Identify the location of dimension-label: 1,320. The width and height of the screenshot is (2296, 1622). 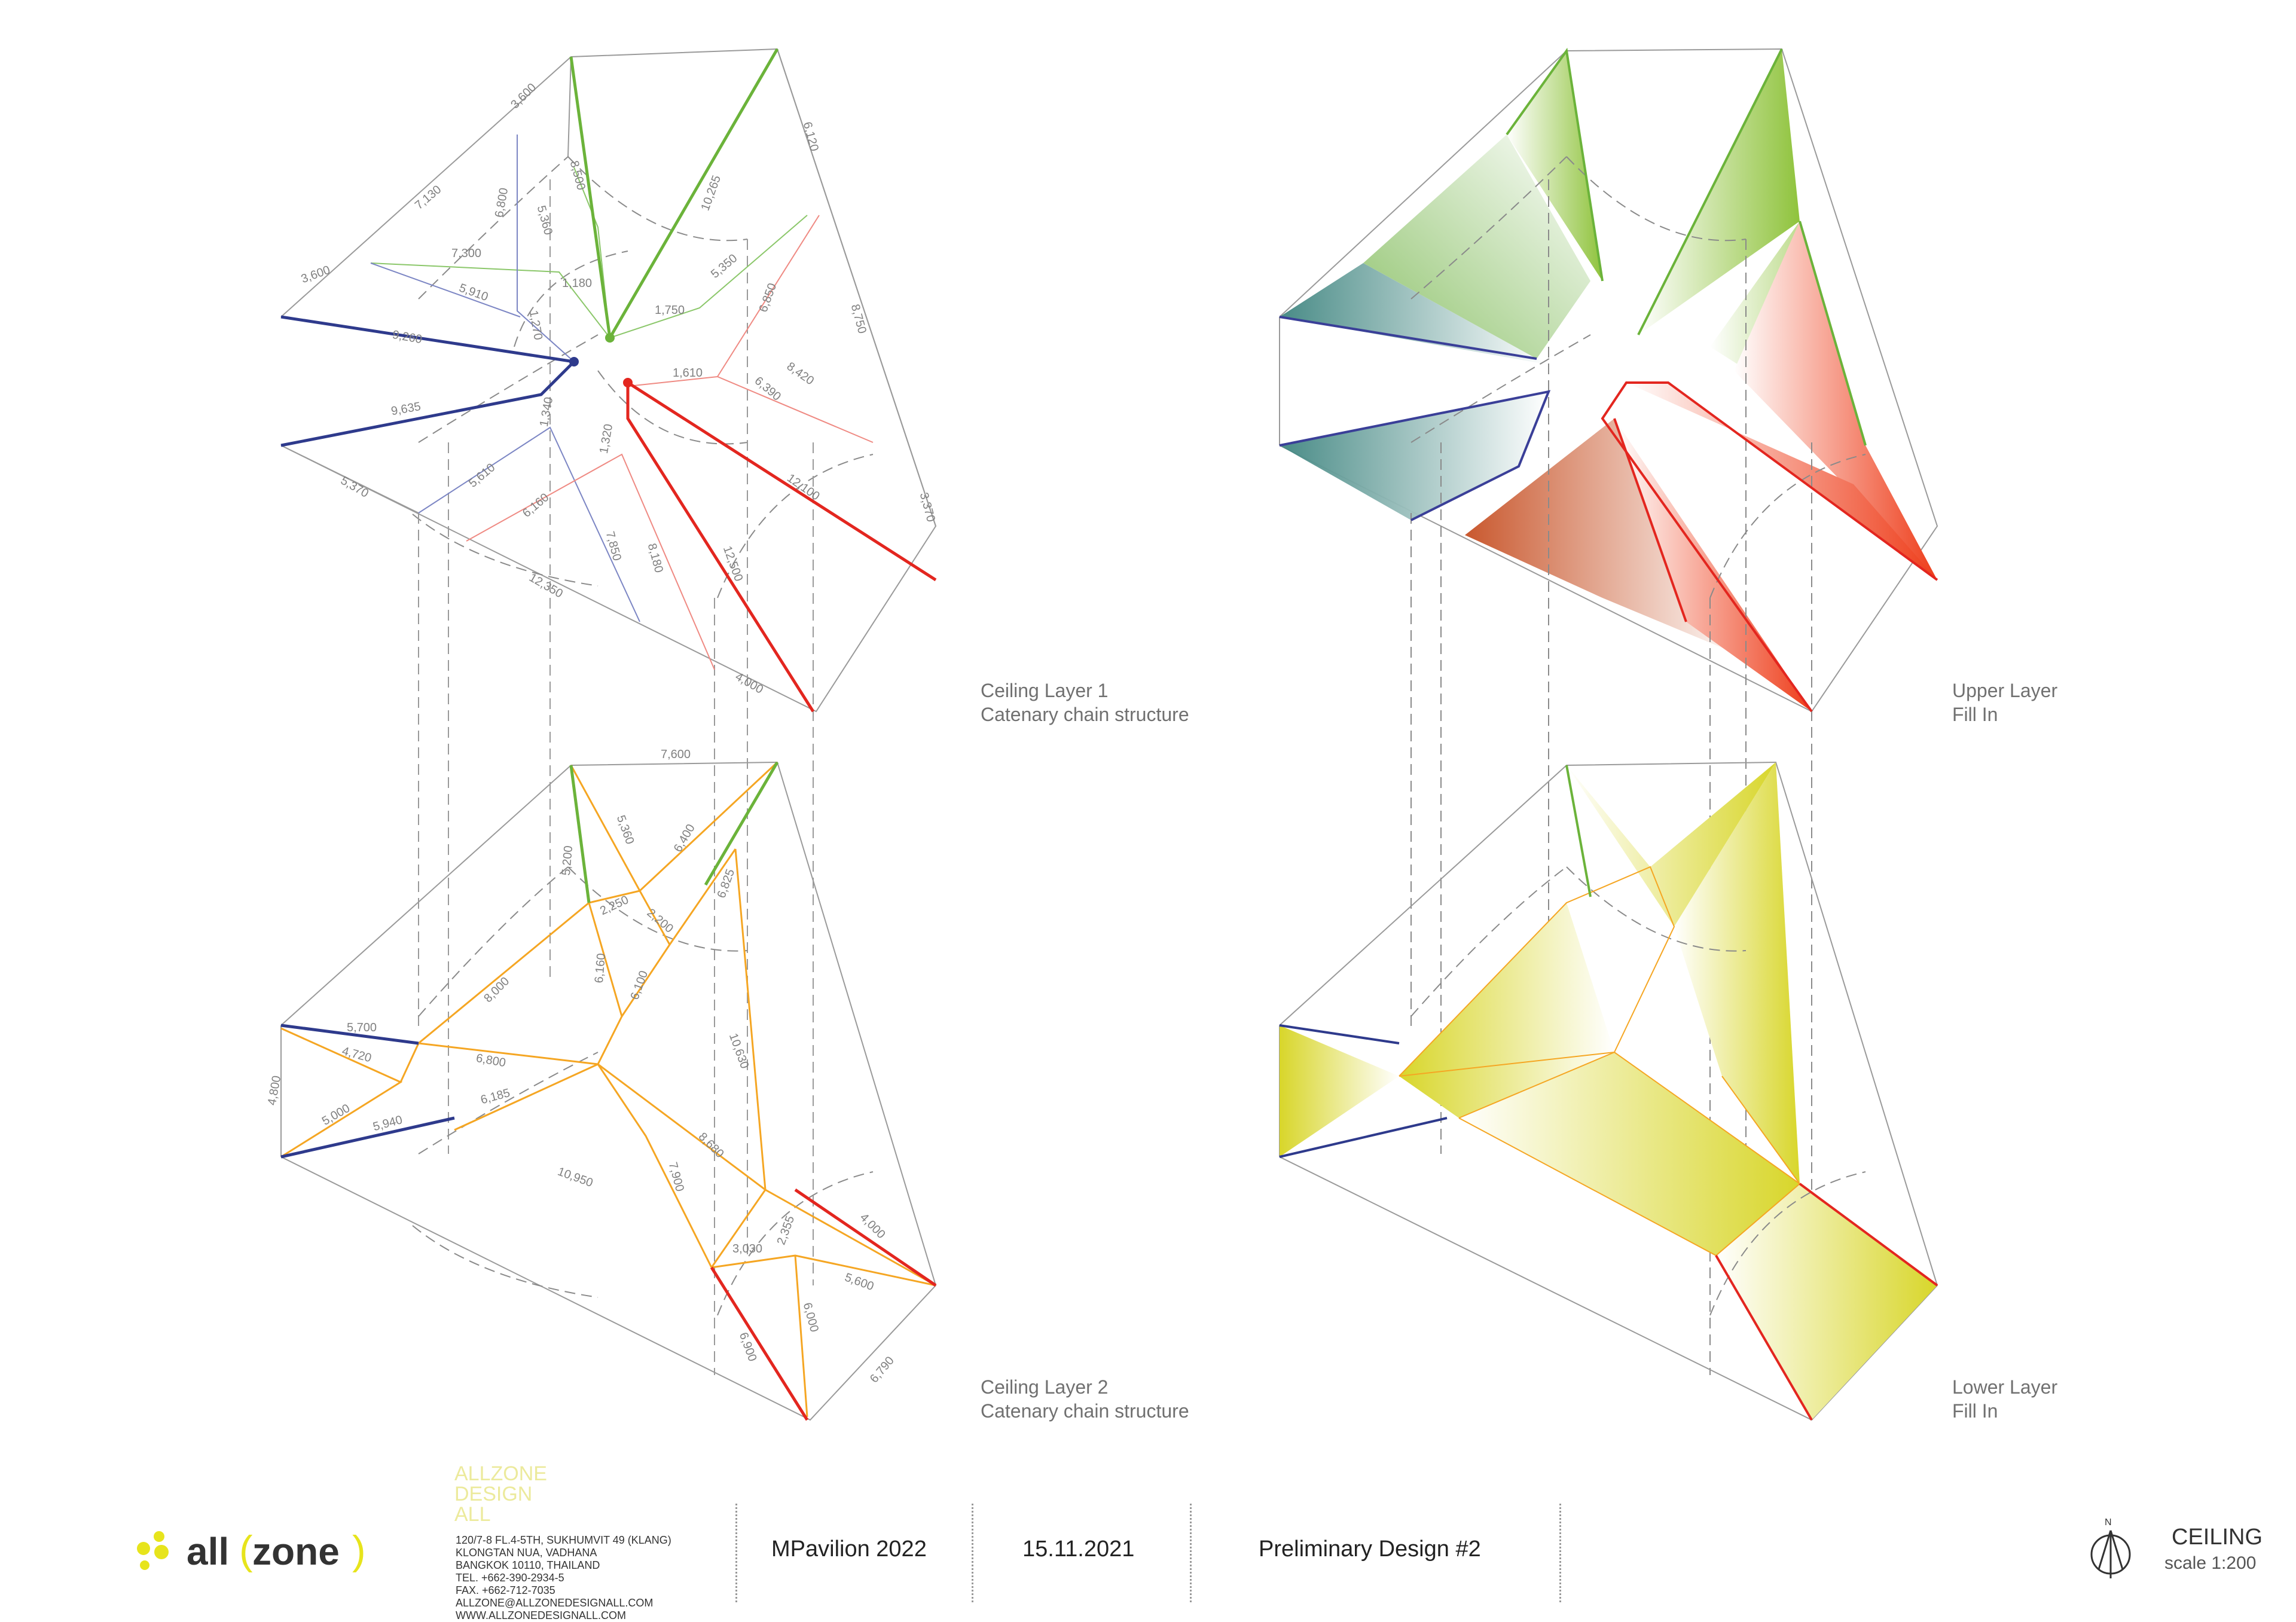
(606, 439).